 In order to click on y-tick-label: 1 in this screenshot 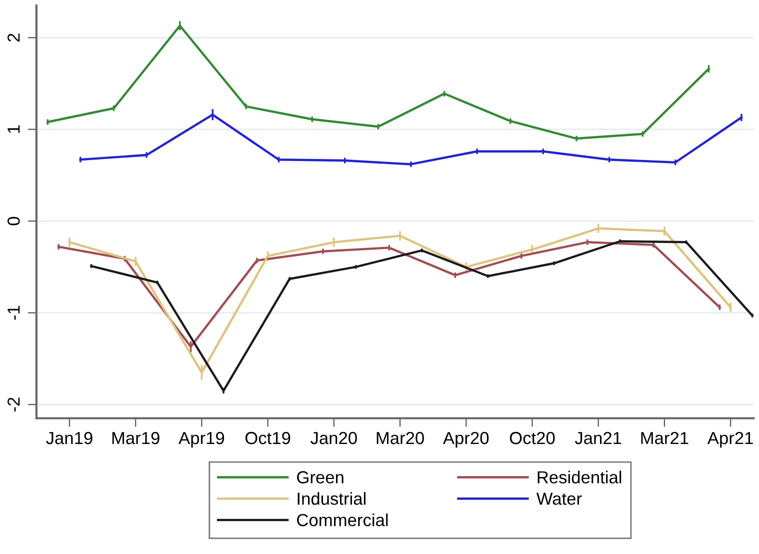, I will do `click(14, 129)`.